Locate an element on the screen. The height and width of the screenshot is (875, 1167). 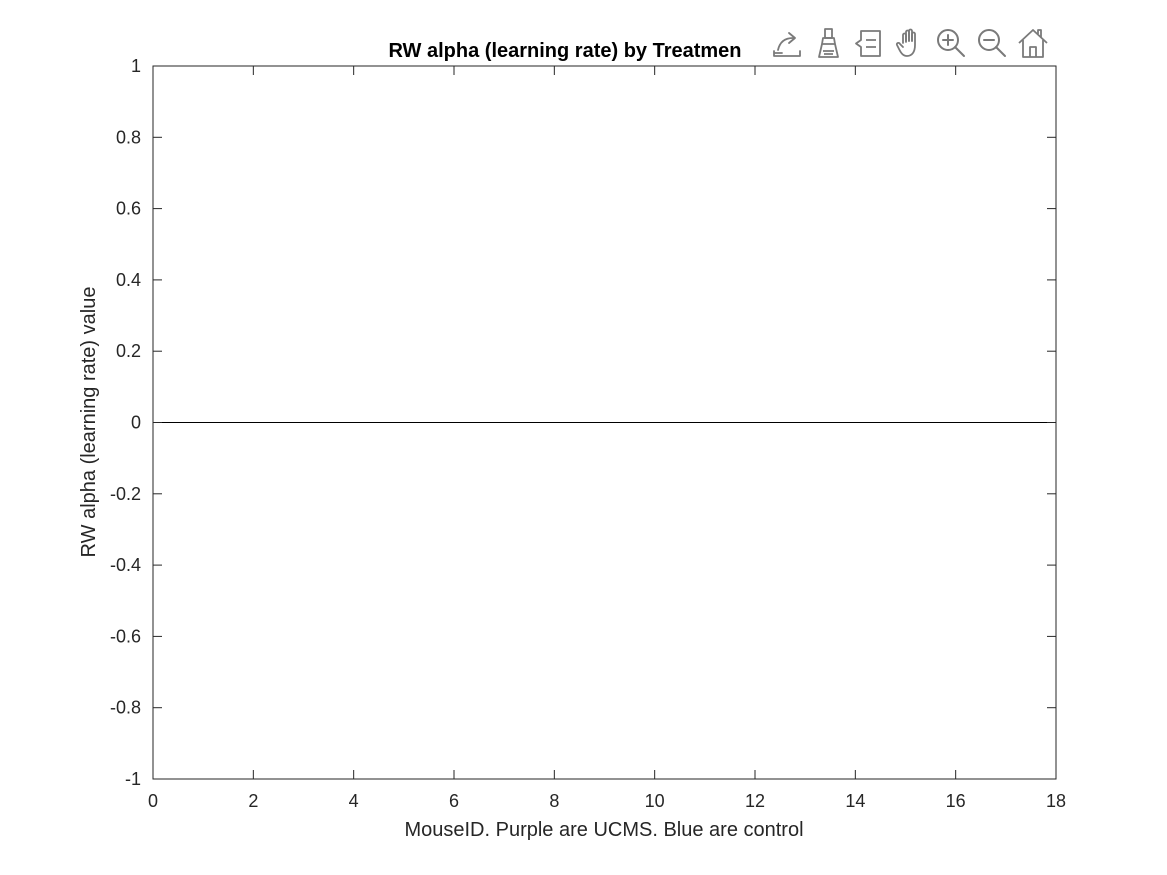
home-icon is located at coordinates (1032, 43).